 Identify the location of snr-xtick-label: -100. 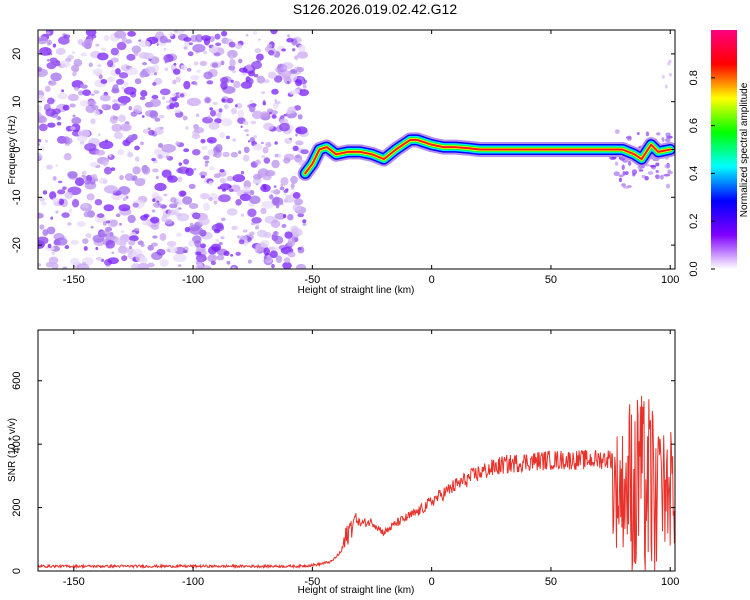
(193, 582).